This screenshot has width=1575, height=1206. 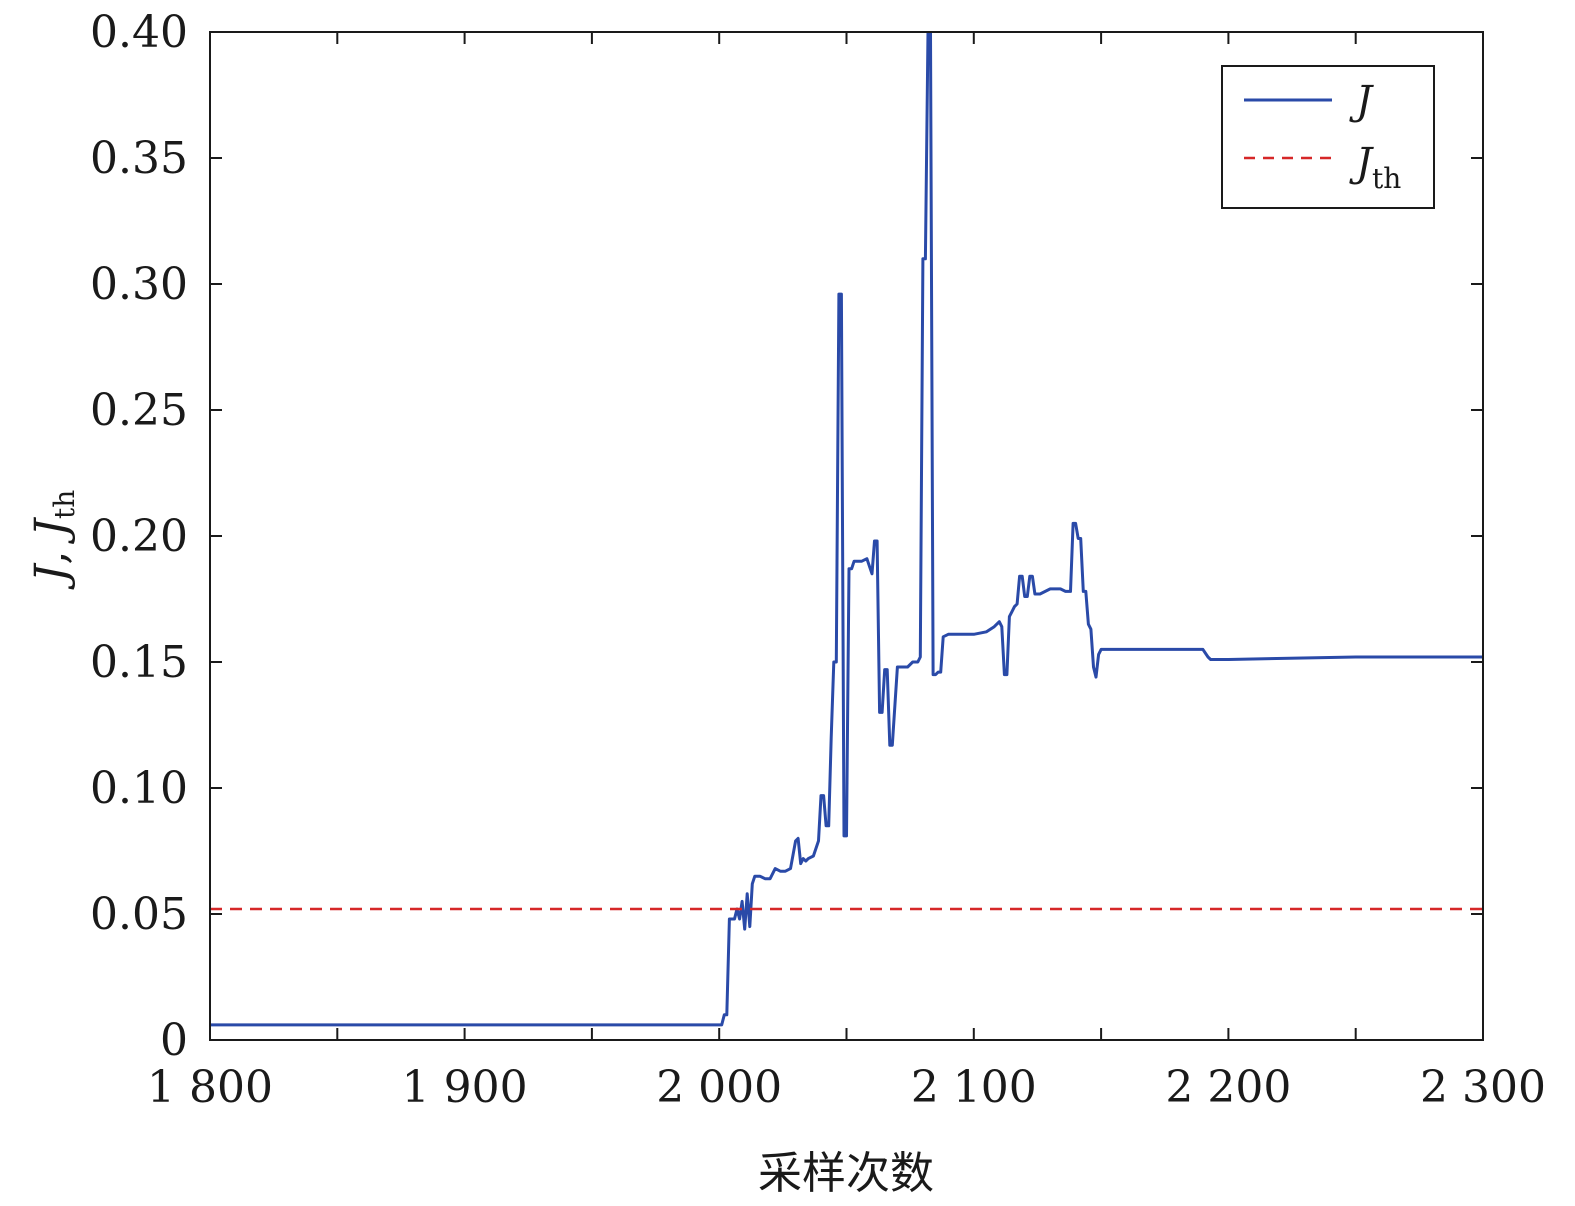 I want to click on y-tick-label: 0.35, so click(x=139, y=158).